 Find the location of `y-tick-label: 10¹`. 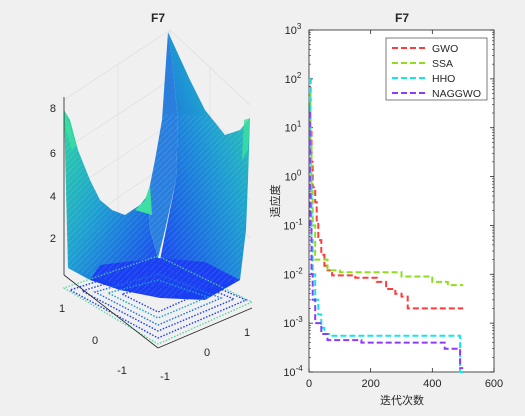

y-tick-label: 10¹ is located at coordinates (293, 127).